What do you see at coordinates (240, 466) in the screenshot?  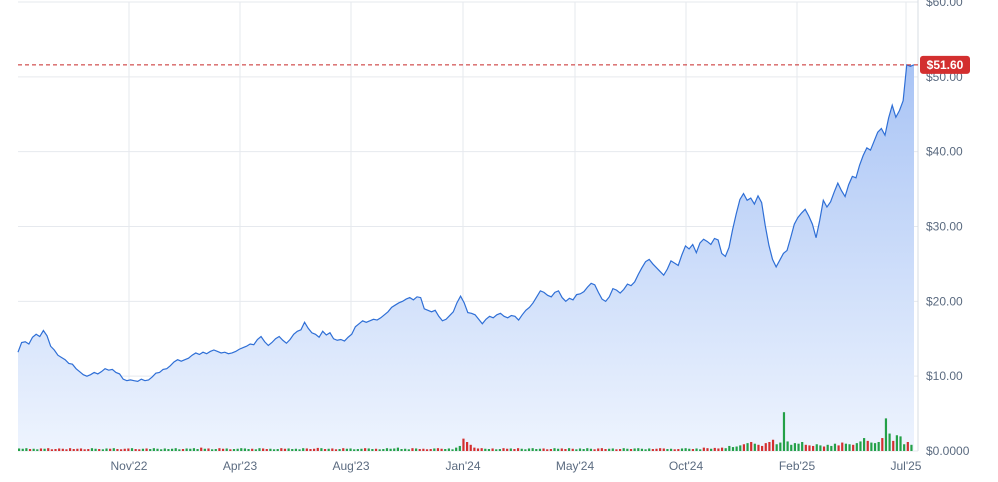 I see `x-tick-label: Apr'23` at bounding box center [240, 466].